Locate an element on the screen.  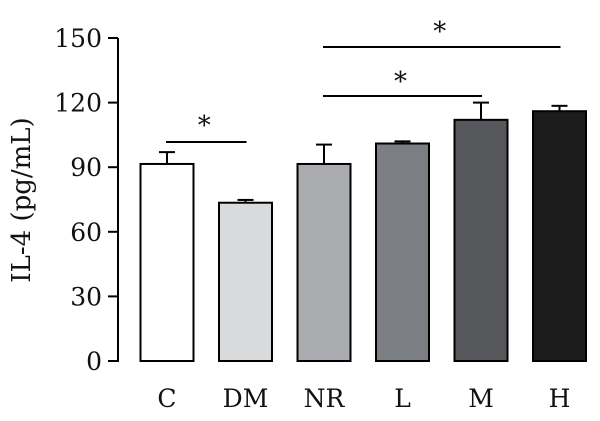
bar-dm is located at coordinates (245, 281).